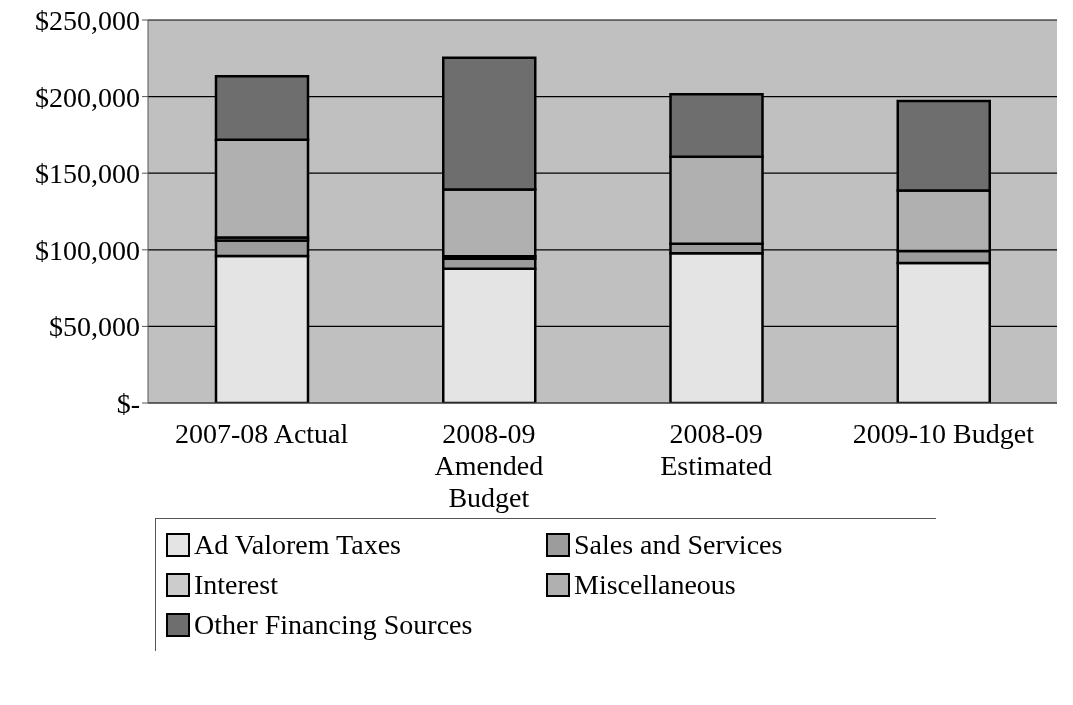 The image size is (1073, 705). What do you see at coordinates (236, 585) in the screenshot?
I see `legend-label: Interest` at bounding box center [236, 585].